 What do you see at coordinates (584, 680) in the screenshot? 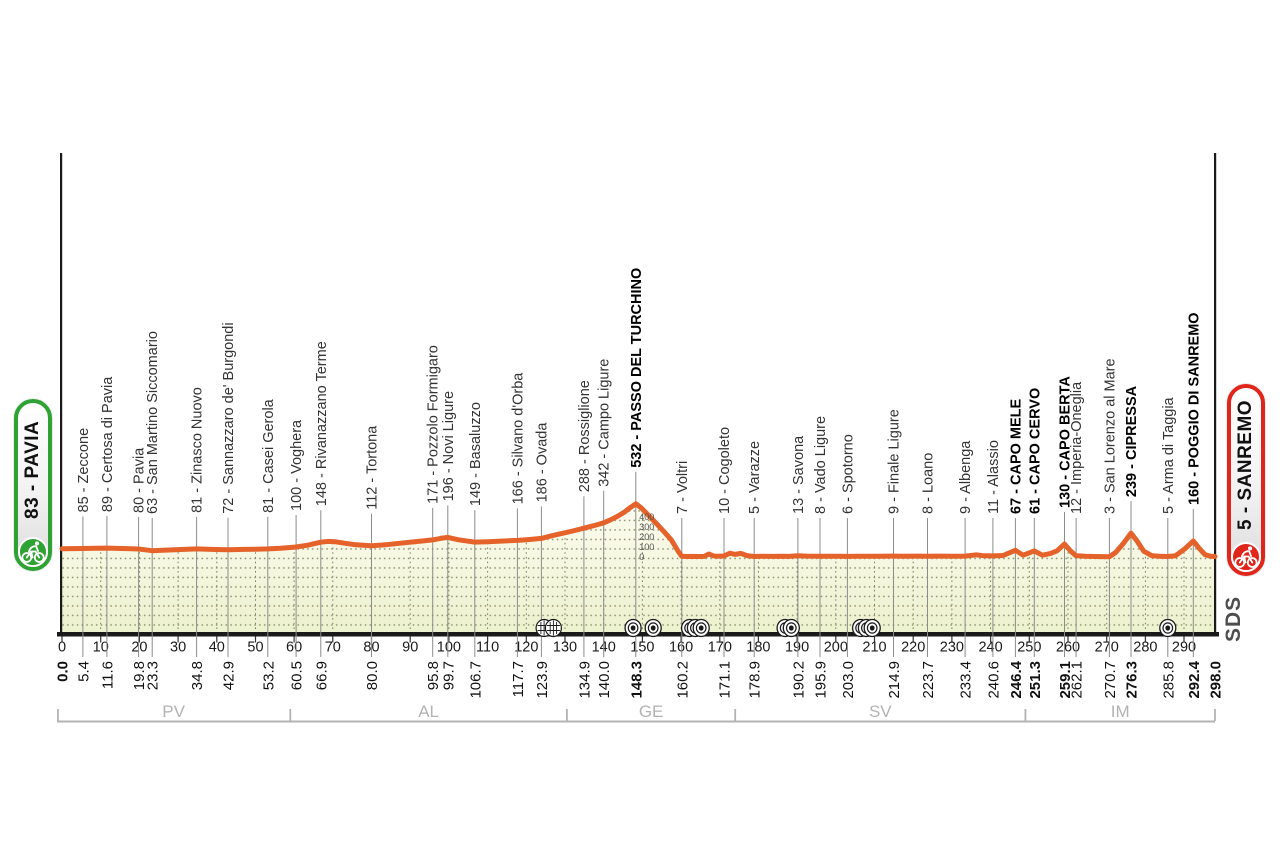
I see `km-label: 134.9` at bounding box center [584, 680].